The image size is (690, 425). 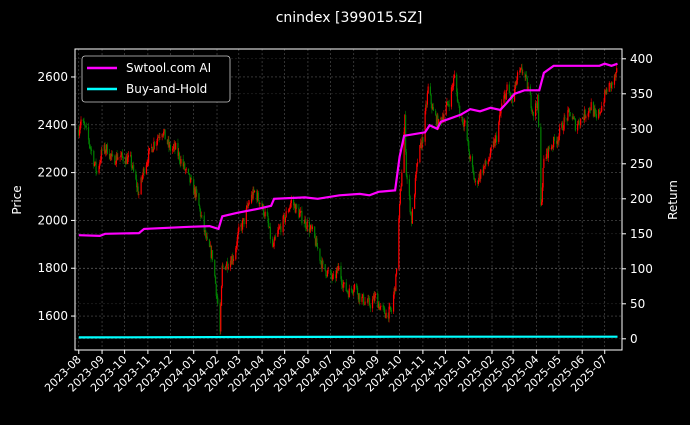 I want to click on y2-tick-label: 400, so click(x=641, y=59).